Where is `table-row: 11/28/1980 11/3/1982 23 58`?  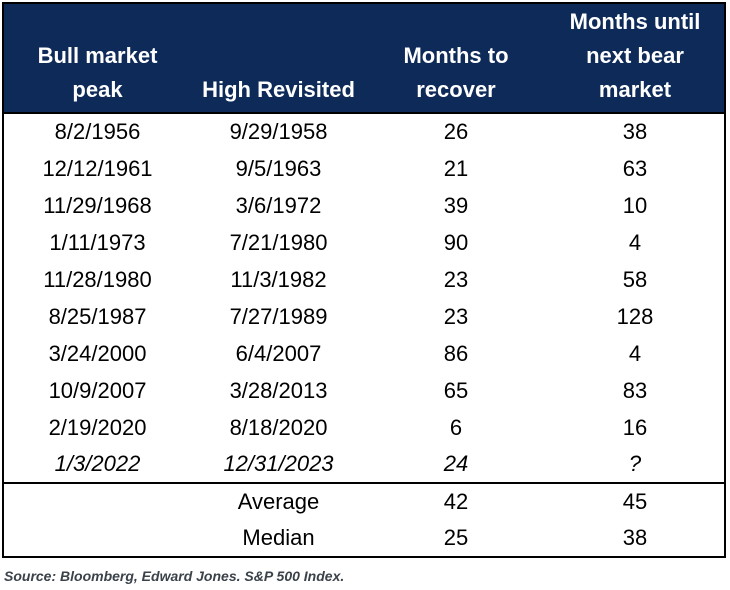
table-row: 11/28/1980 11/3/1982 23 58 is located at coordinates (364, 279).